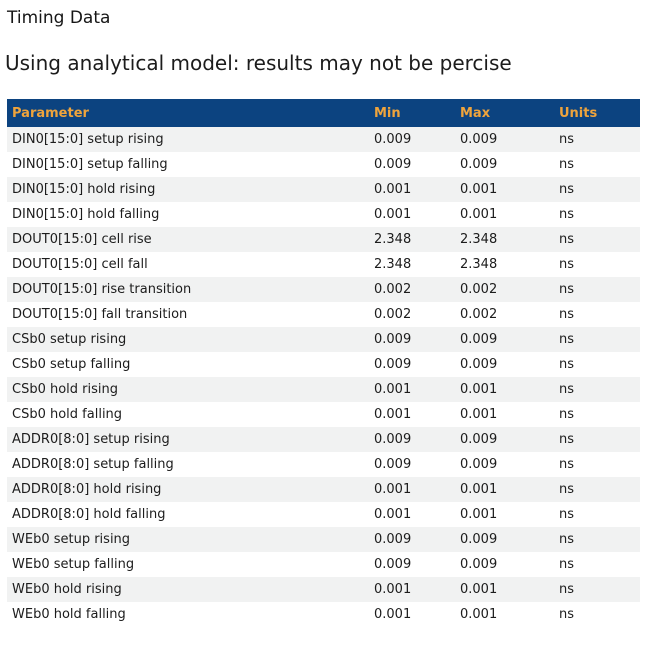 This screenshot has height=646, width=650. I want to click on cell-parameter: ADDR0[8:0] hold rising, so click(87, 489).